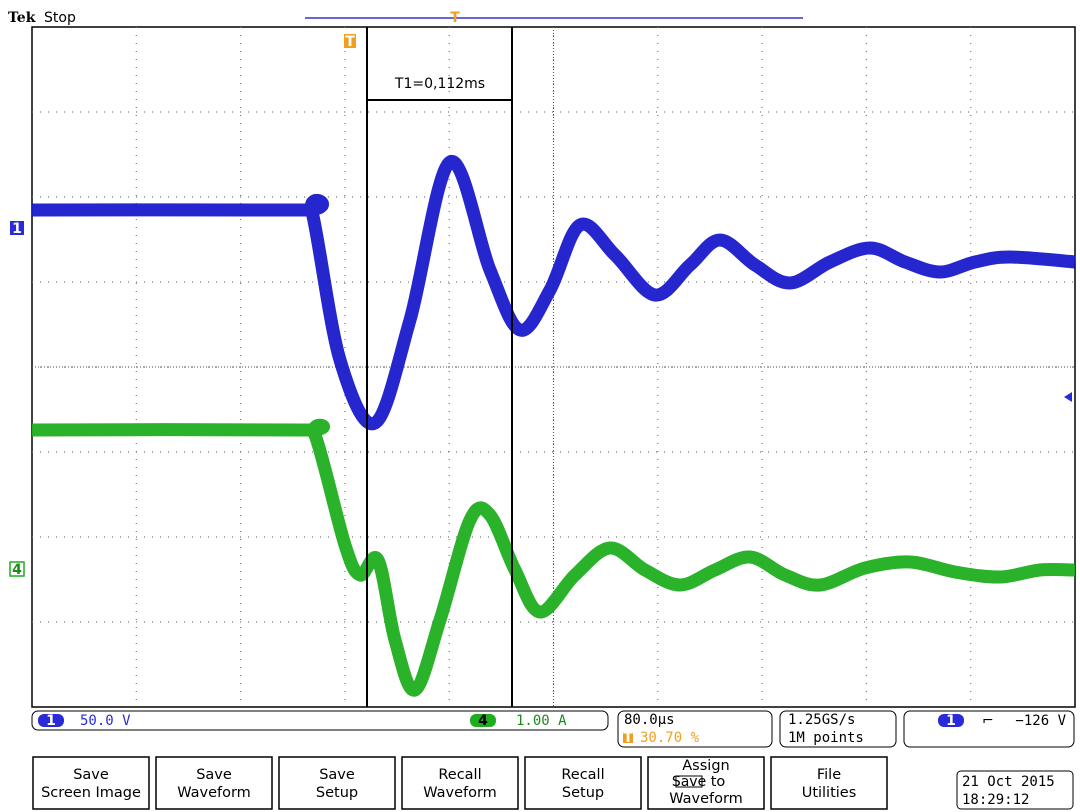  What do you see at coordinates (829, 793) in the screenshot?
I see `softkey-label: Utilities` at bounding box center [829, 793].